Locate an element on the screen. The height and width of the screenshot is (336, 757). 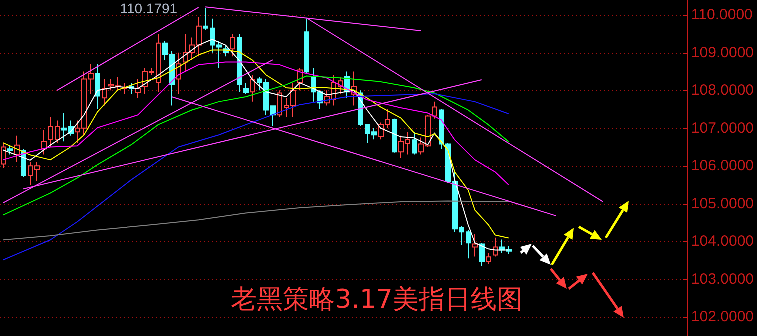
text: 老黑策略3.17美指日线图 is located at coordinates (377, 300).